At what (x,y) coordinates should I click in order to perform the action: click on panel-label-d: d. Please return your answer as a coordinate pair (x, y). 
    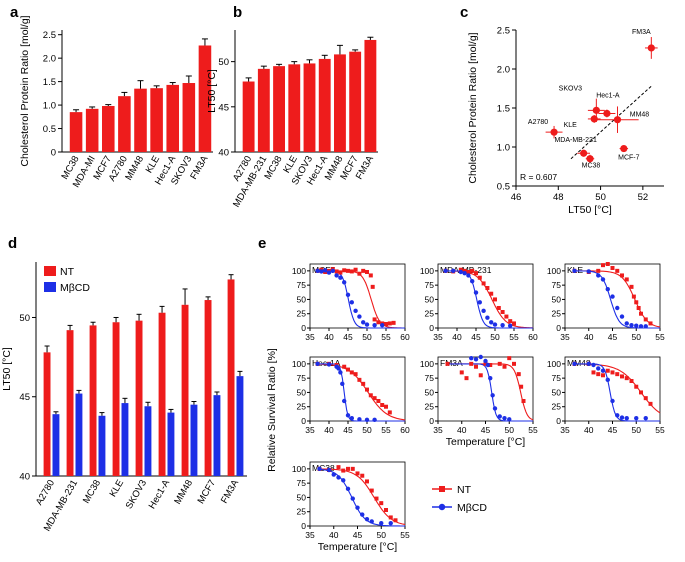
    Looking at the image, I should click on (12, 243).